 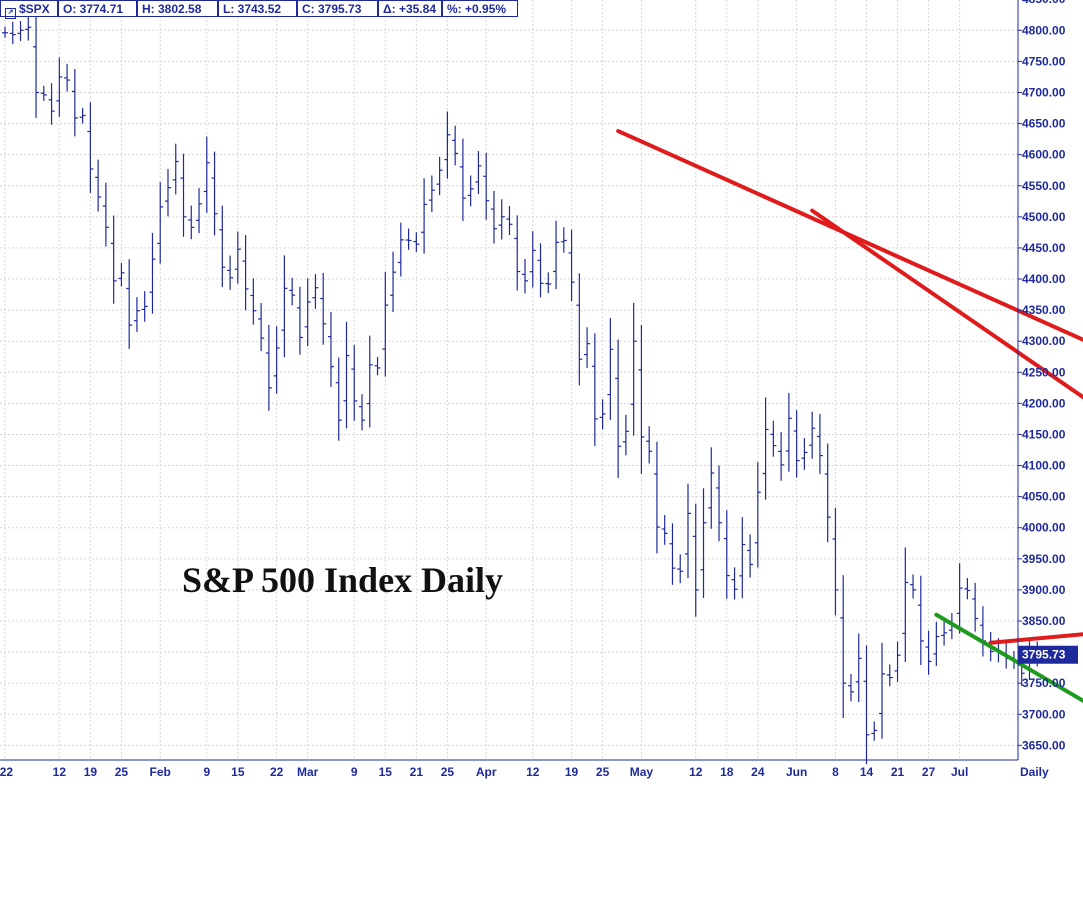 What do you see at coordinates (1044, 341) in the screenshot?
I see `y-tick-label: 4300.00` at bounding box center [1044, 341].